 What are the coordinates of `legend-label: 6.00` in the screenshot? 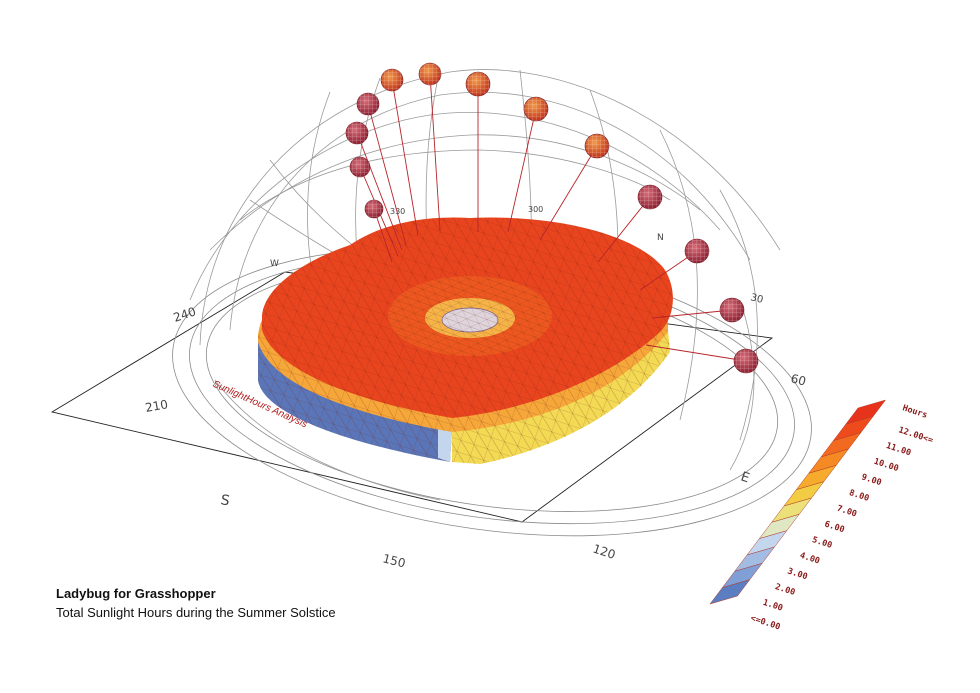 It's located at (834, 527).